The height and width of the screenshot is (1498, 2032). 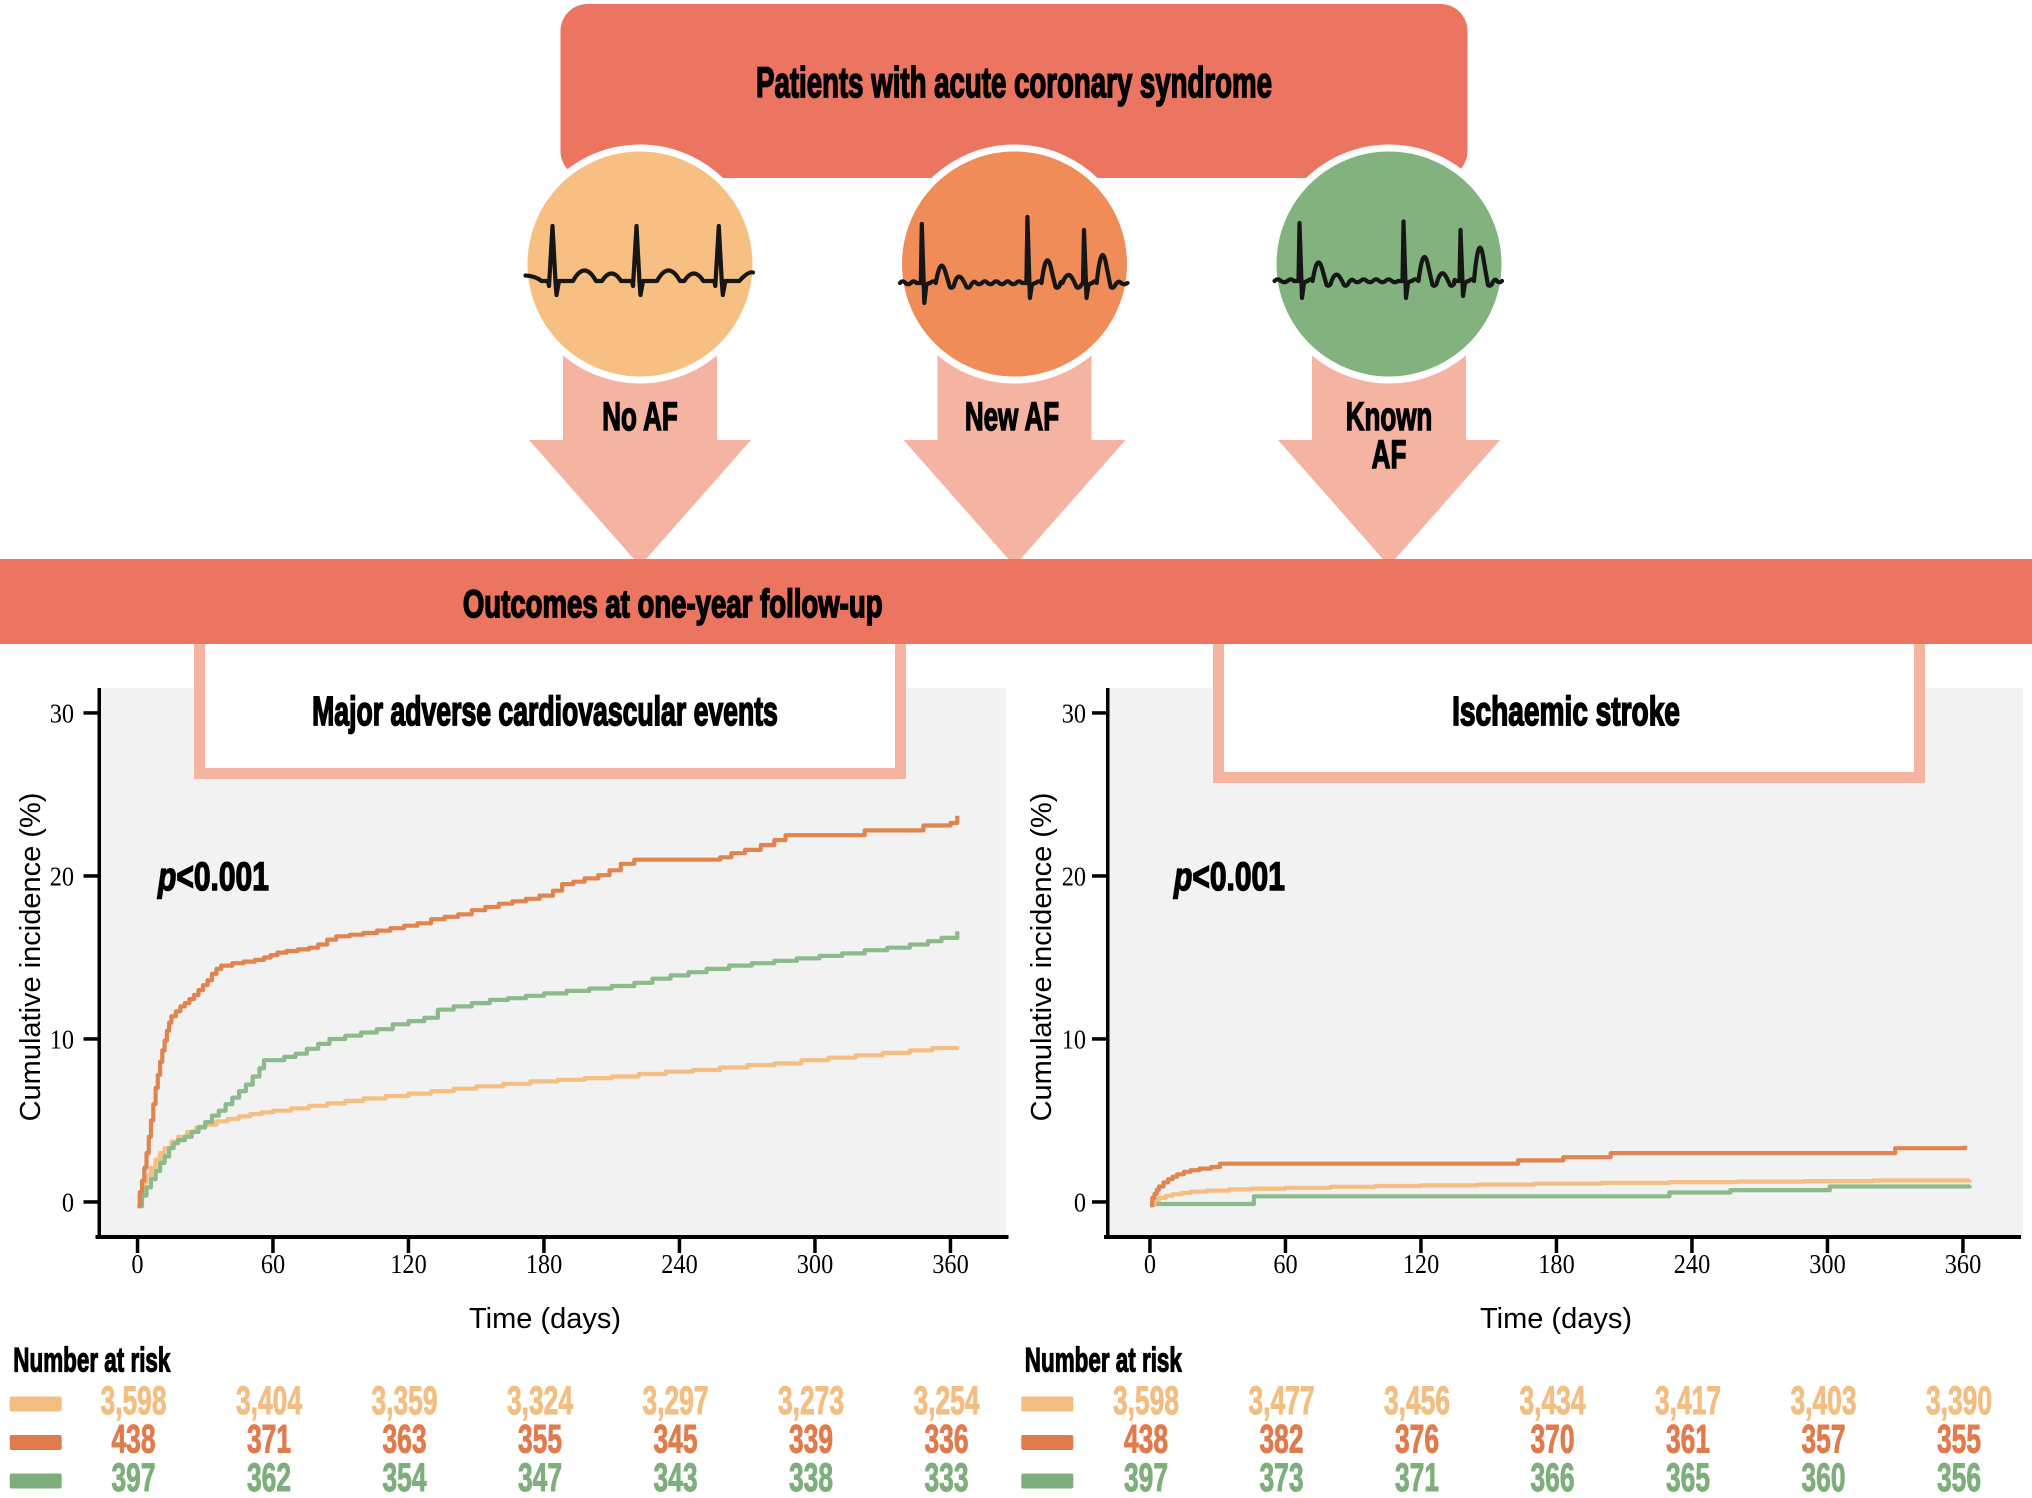 What do you see at coordinates (269, 1401) in the screenshot?
I see `svg-text: 3,404` at bounding box center [269, 1401].